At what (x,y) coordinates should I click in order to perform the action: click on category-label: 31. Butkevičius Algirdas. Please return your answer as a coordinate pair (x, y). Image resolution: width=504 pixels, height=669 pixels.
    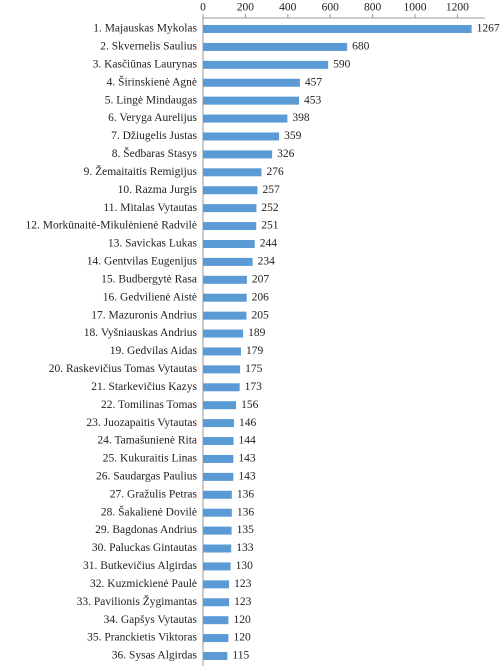
    Looking at the image, I should click on (140, 566).